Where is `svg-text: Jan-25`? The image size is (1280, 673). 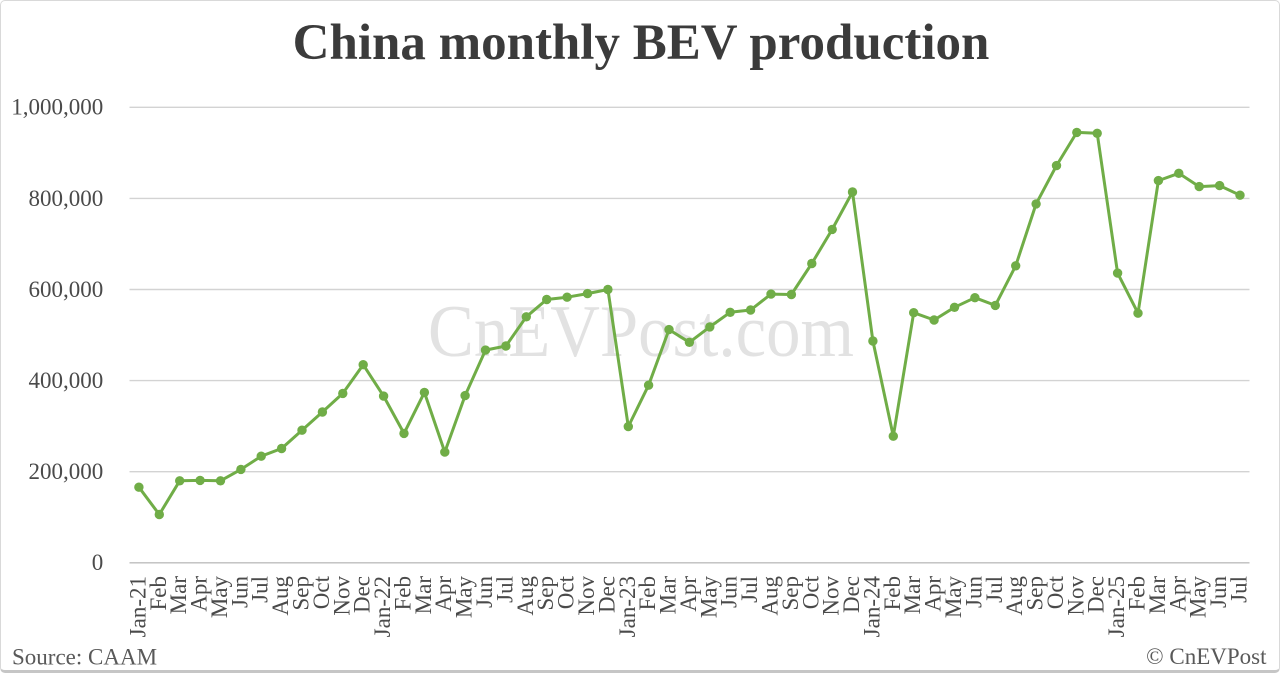
svg-text: Jan-25 is located at coordinates (1116, 606).